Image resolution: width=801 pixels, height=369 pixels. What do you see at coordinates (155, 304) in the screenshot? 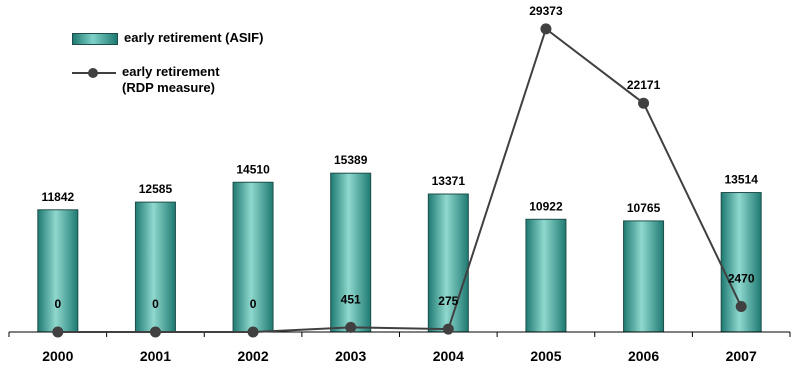
I see `line-value-label-2001: 0` at bounding box center [155, 304].